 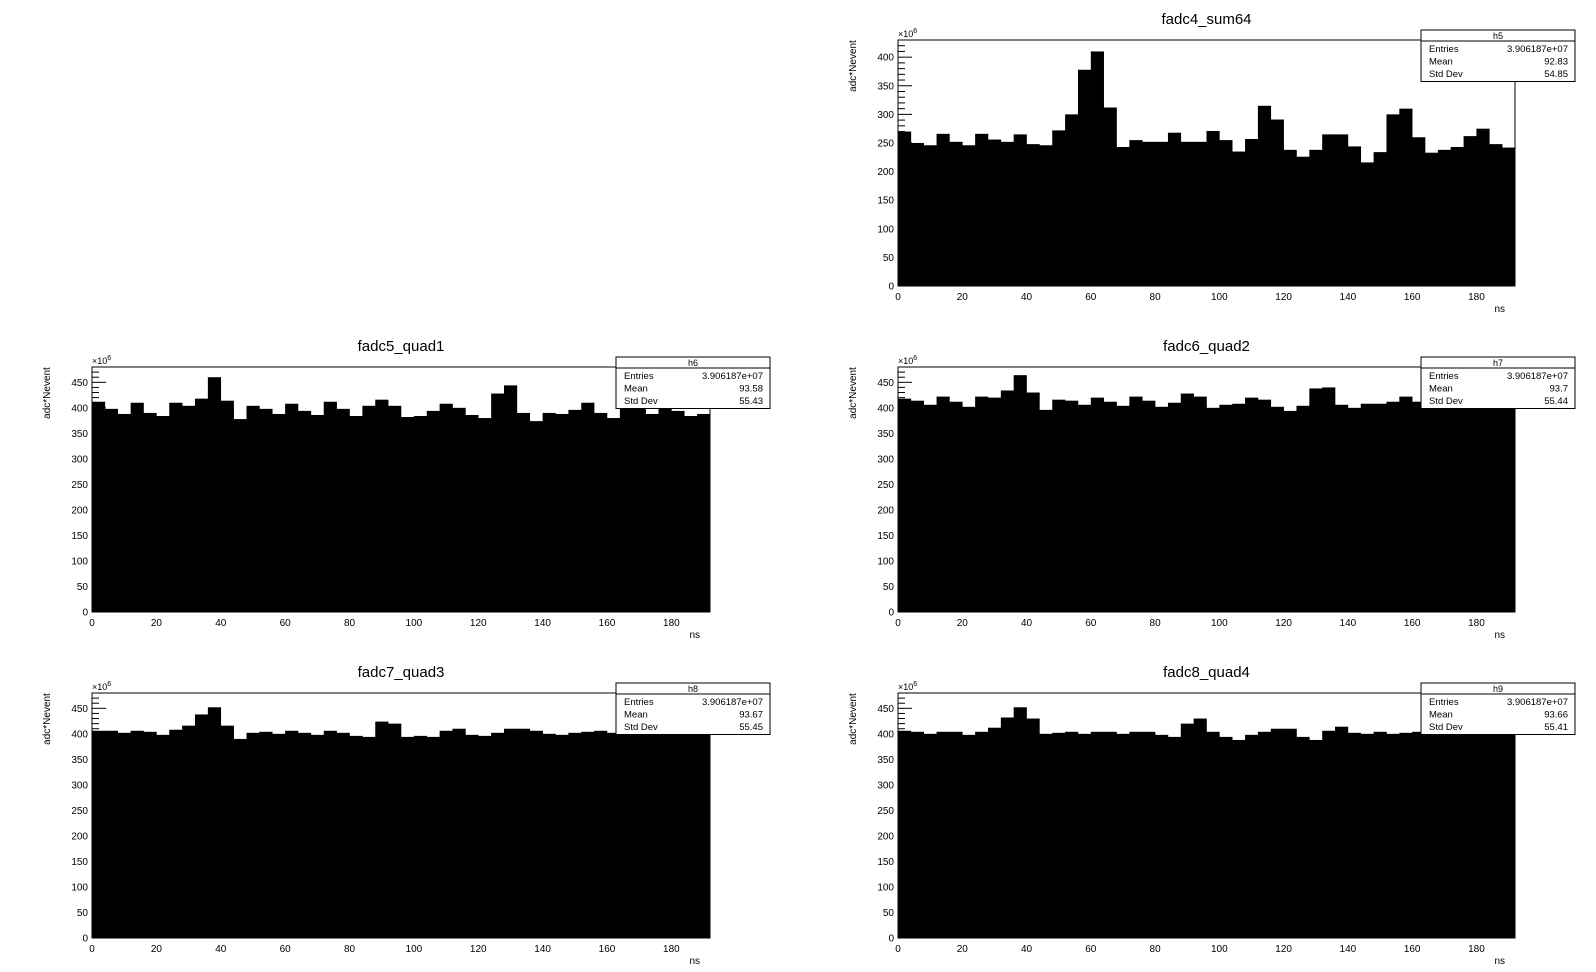 I want to click on stats-row-value: 93.7, so click(x=1559, y=389).